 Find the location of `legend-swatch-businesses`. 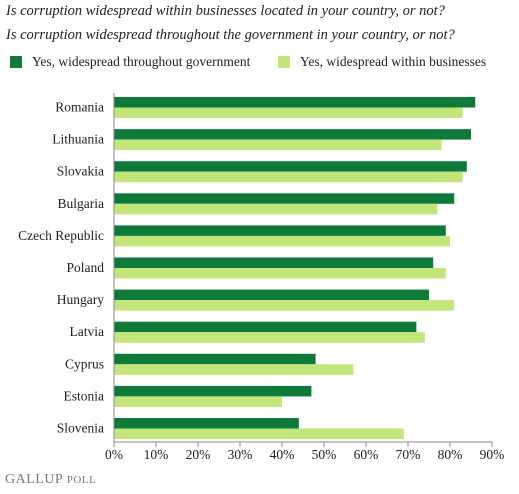

legend-swatch-businesses is located at coordinates (284, 62).